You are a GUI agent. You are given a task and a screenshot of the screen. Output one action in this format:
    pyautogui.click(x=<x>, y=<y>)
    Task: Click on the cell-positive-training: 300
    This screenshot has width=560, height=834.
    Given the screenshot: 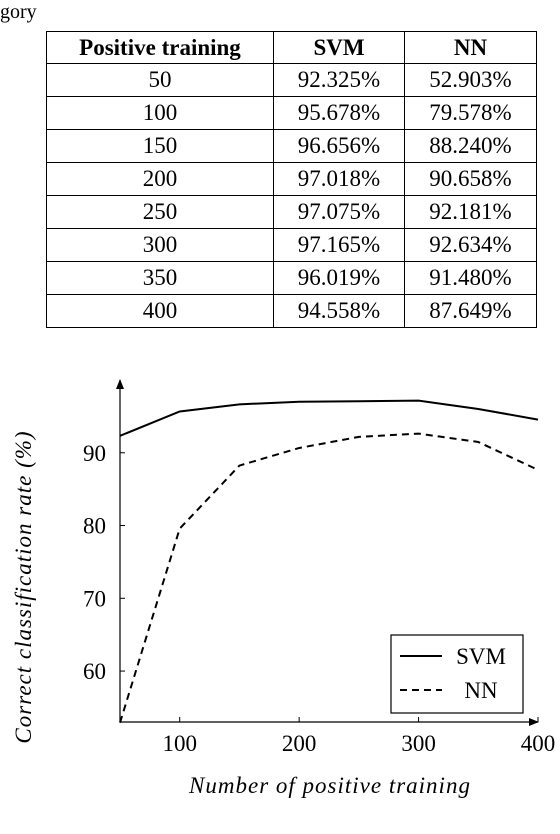 What is the action you would take?
    pyautogui.click(x=160, y=245)
    